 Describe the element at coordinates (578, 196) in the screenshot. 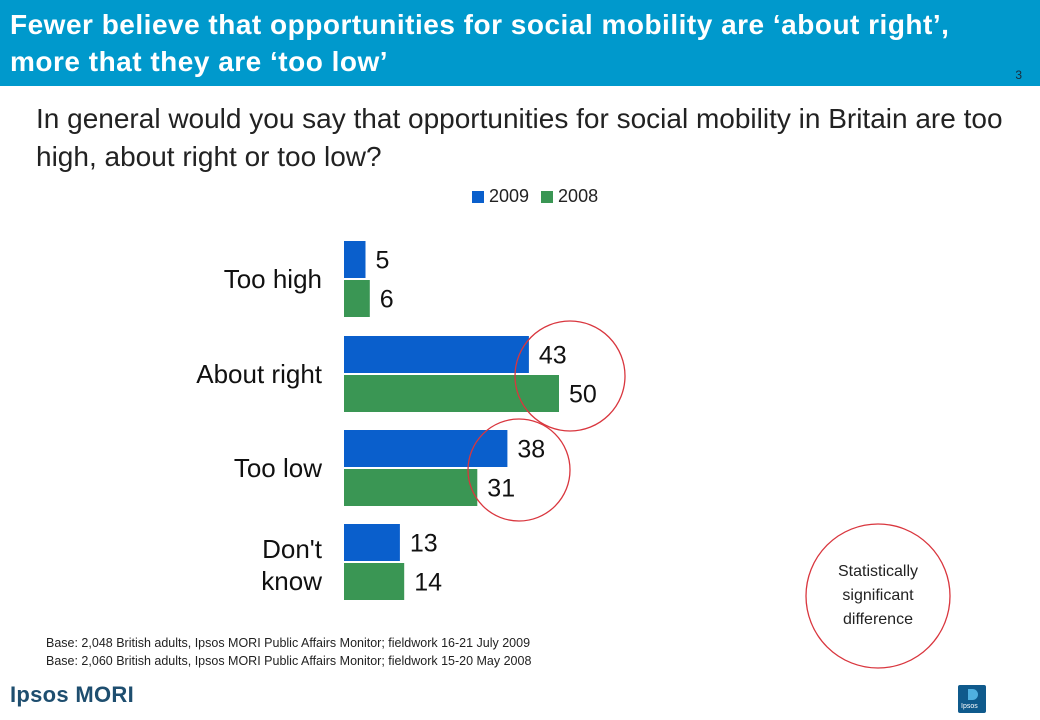

I see `legend-label-2008: 2008` at that location.